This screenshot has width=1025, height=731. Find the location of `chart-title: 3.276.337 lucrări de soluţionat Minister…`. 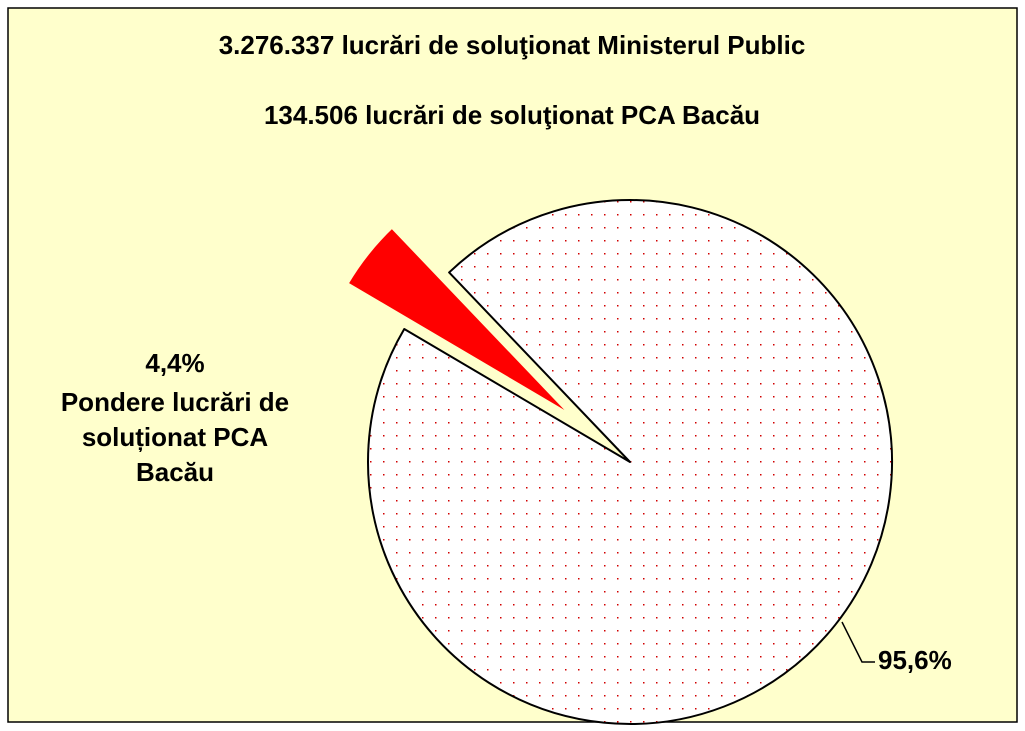

chart-title: 3.276.337 lucrări de soluţionat Minister… is located at coordinates (512, 45).